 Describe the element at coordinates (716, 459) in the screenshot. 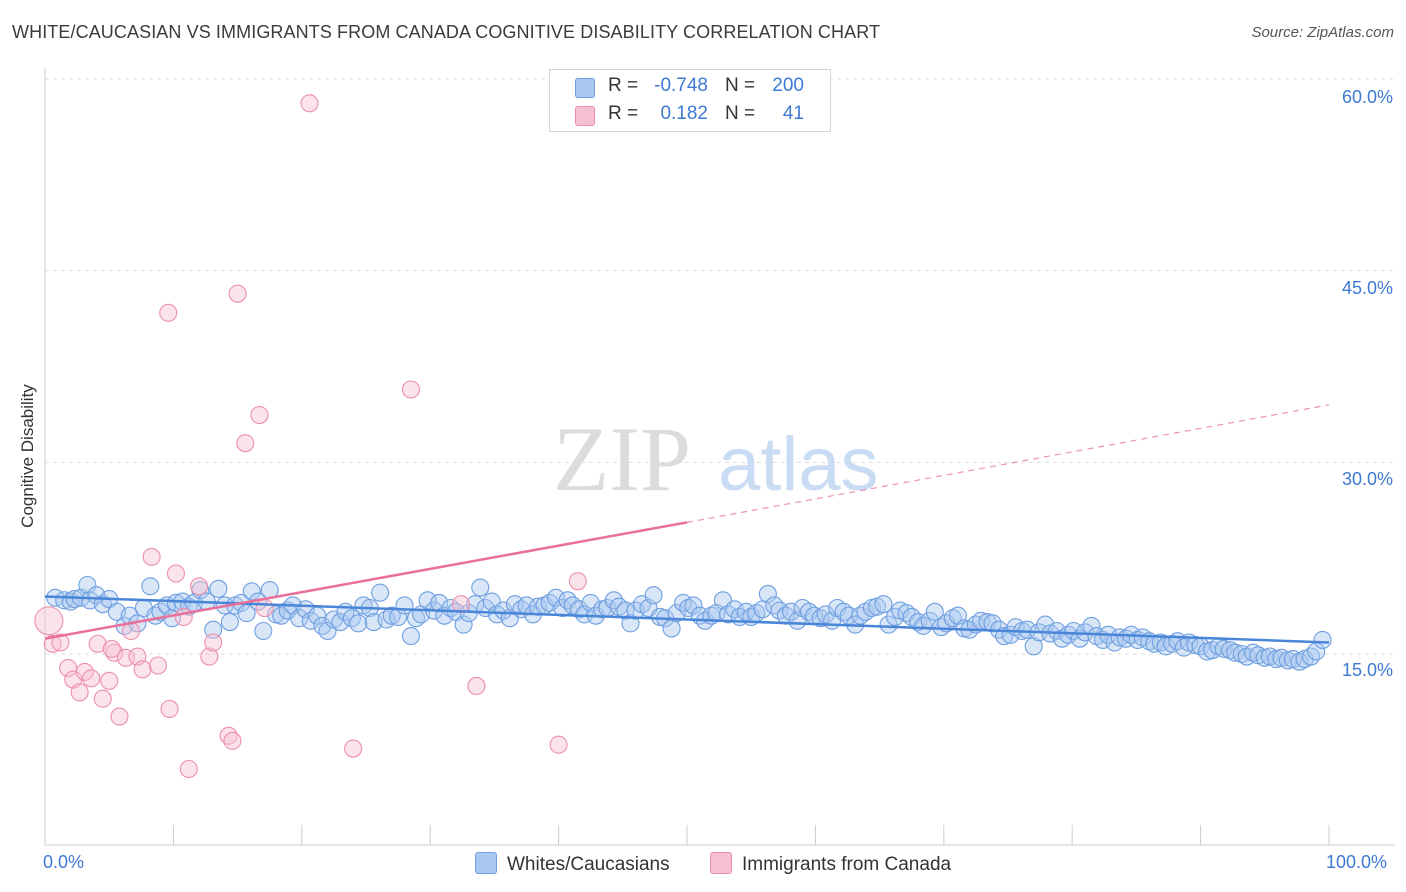

I see `watermark: ZIP atlas` at that location.